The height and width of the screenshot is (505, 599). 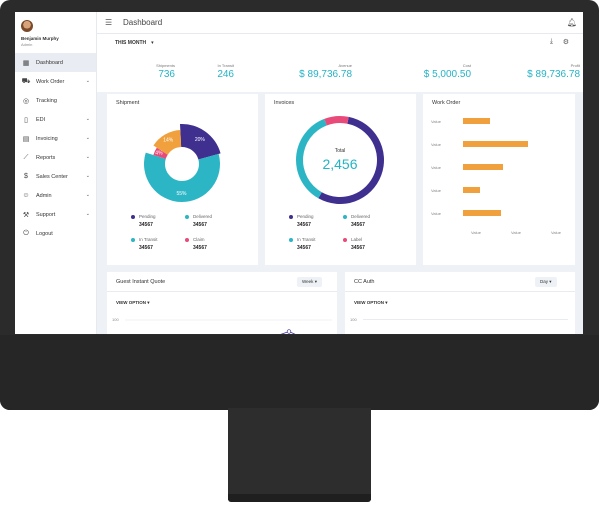 I want to click on person-icon: ☺, so click(x=26, y=196).